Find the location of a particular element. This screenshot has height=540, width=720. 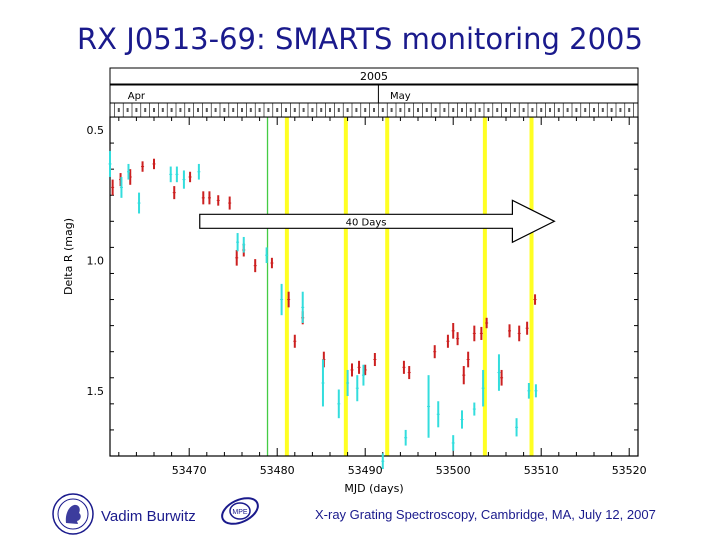

x-tick-label: 53490 is located at coordinates (365, 470).